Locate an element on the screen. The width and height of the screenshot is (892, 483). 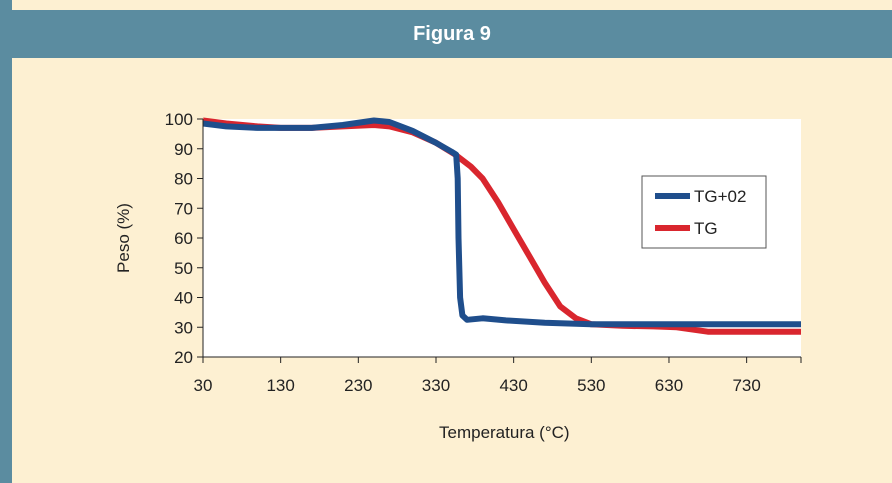
x-tick-label: 530 is located at coordinates (591, 385).